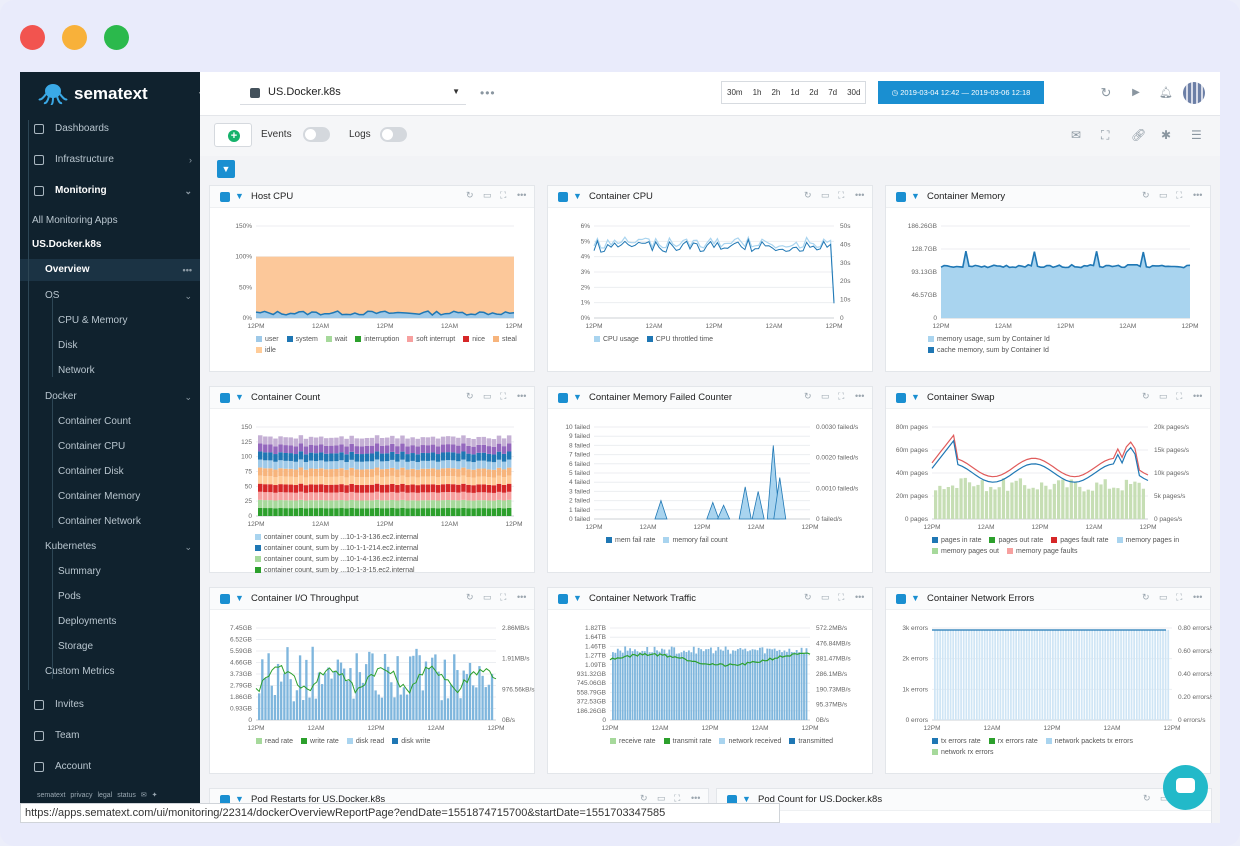 This screenshot has width=1240, height=846. What do you see at coordinates (110, 705) in the screenshot?
I see `sidebar-item-invites: Invites` at bounding box center [110, 705].